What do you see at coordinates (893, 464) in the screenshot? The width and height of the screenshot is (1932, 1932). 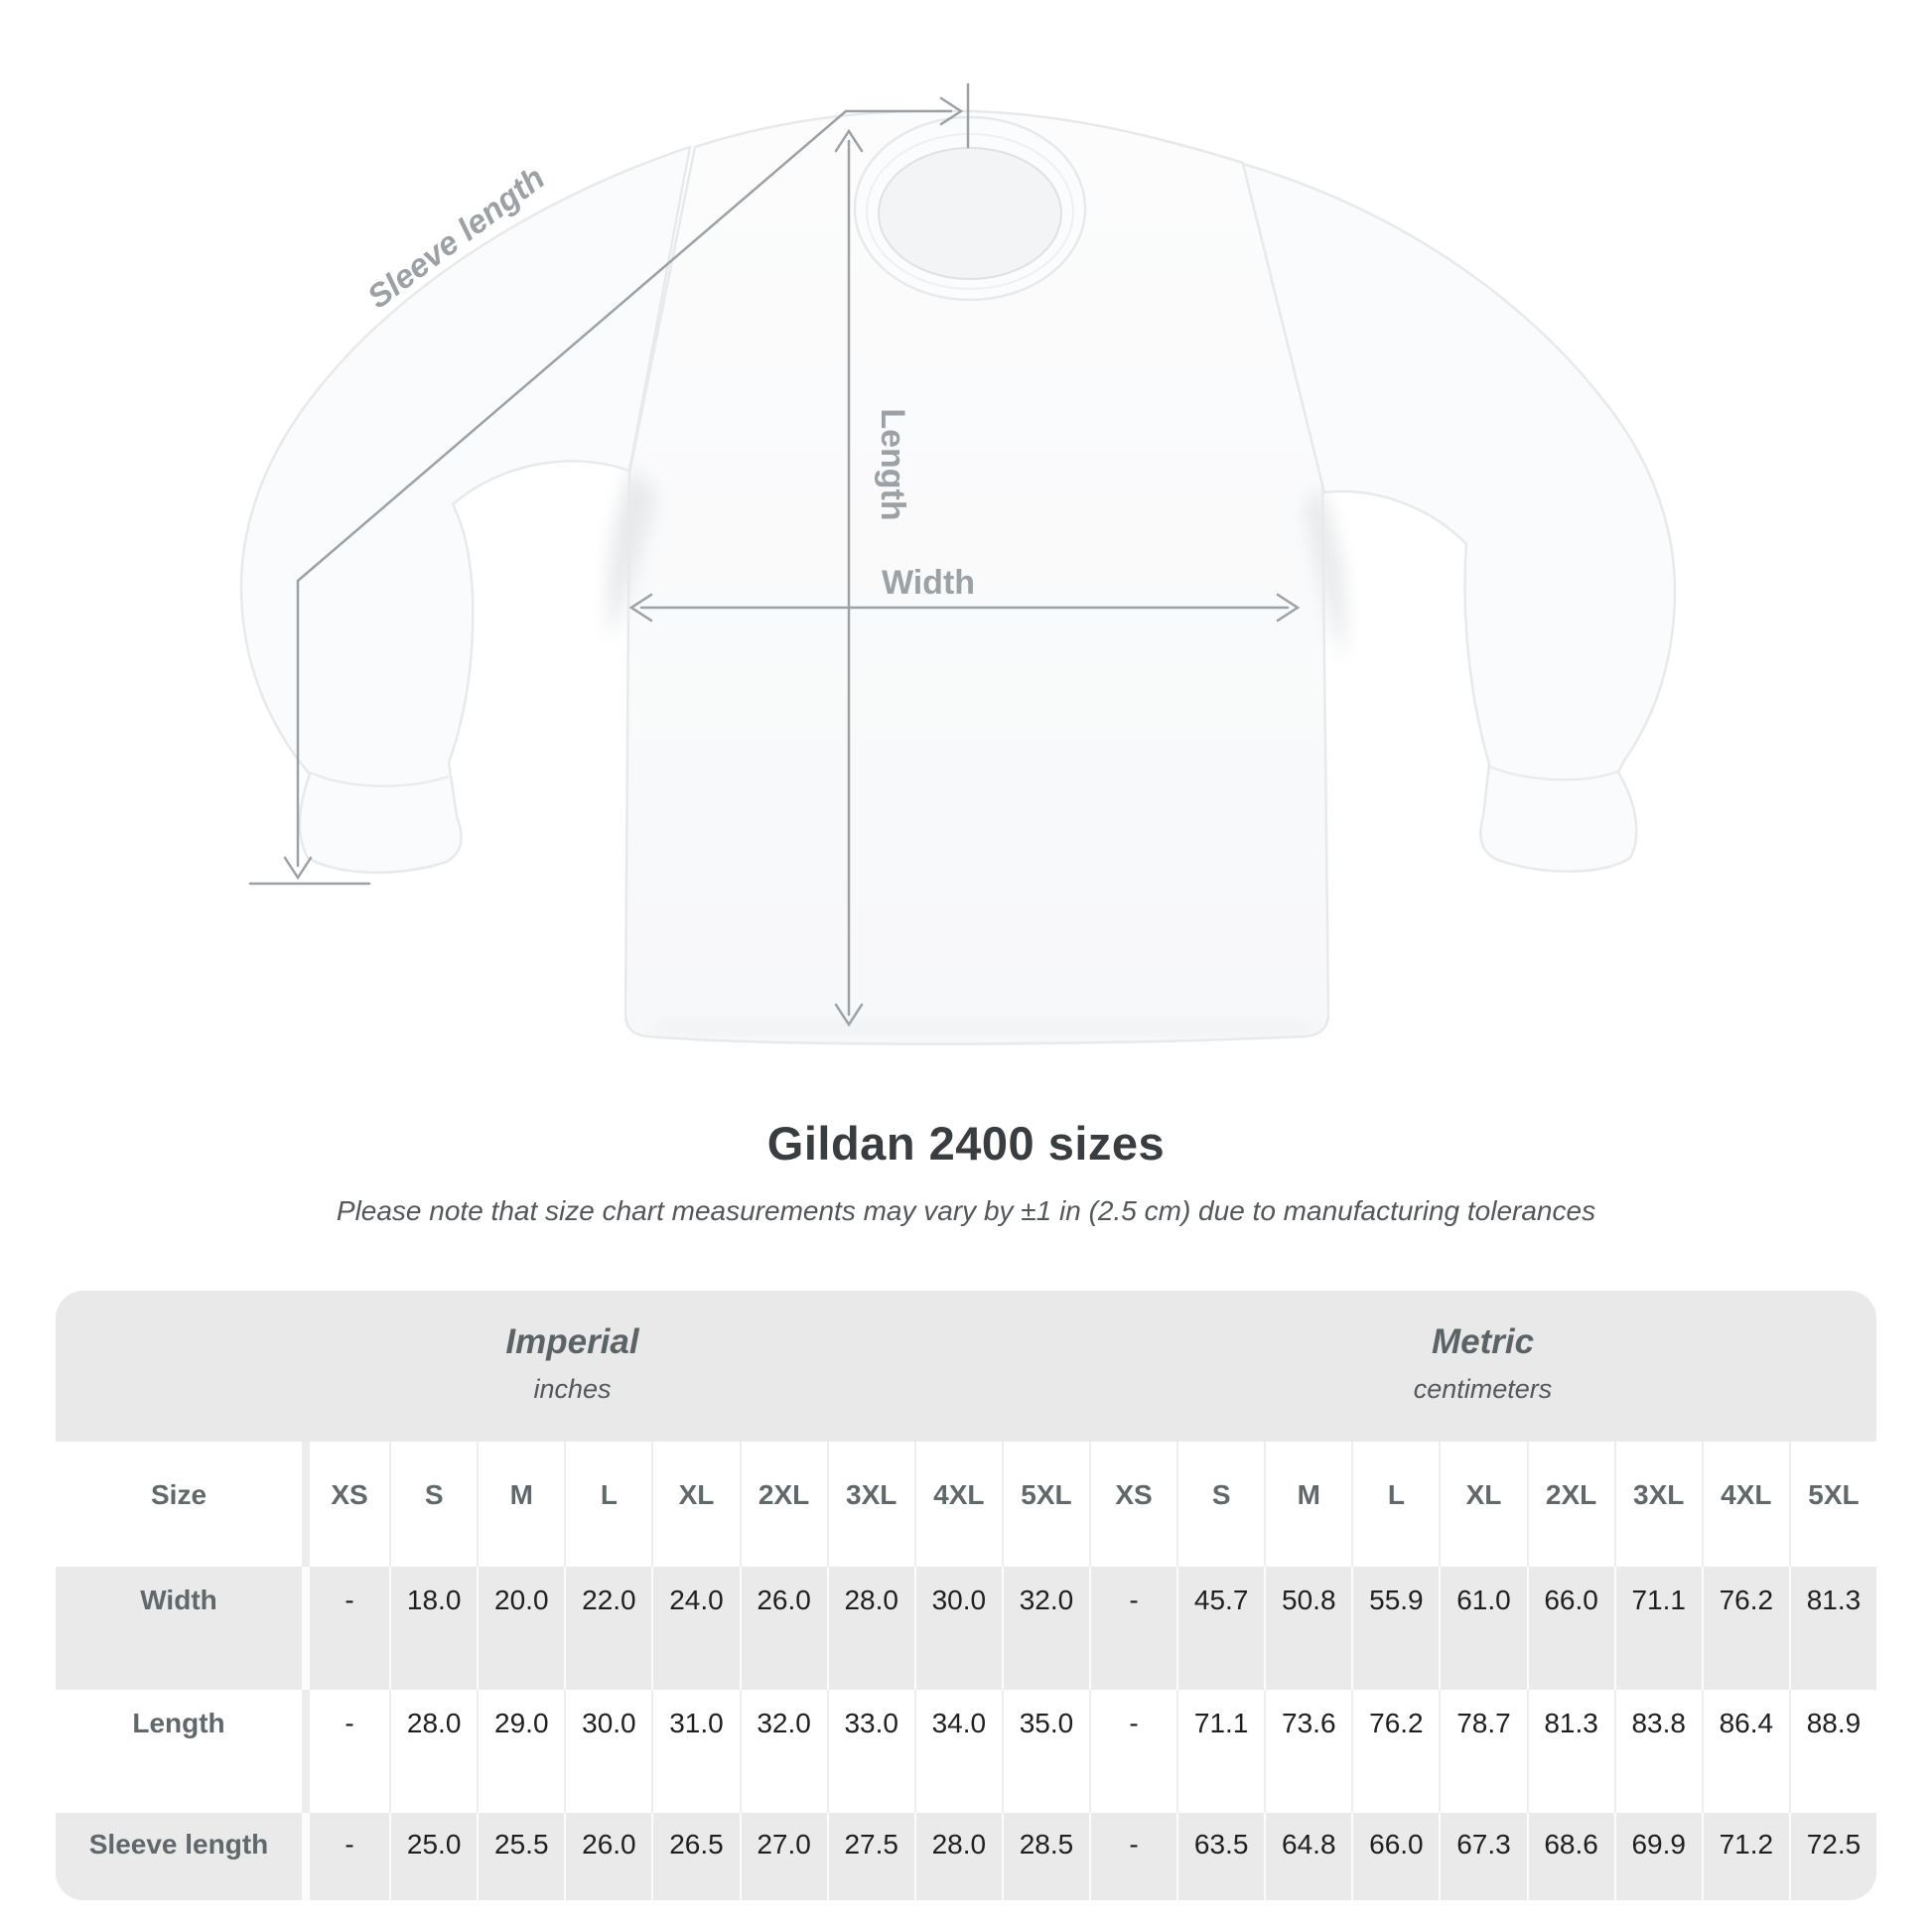 I see `length-label: Length` at bounding box center [893, 464].